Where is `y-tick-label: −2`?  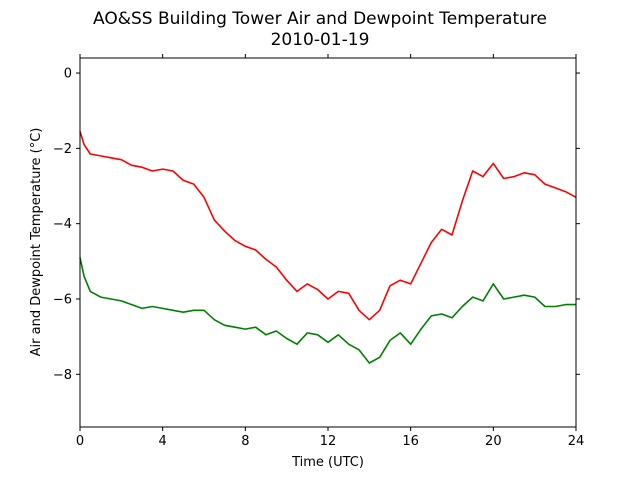 y-tick-label: −2 is located at coordinates (62, 149).